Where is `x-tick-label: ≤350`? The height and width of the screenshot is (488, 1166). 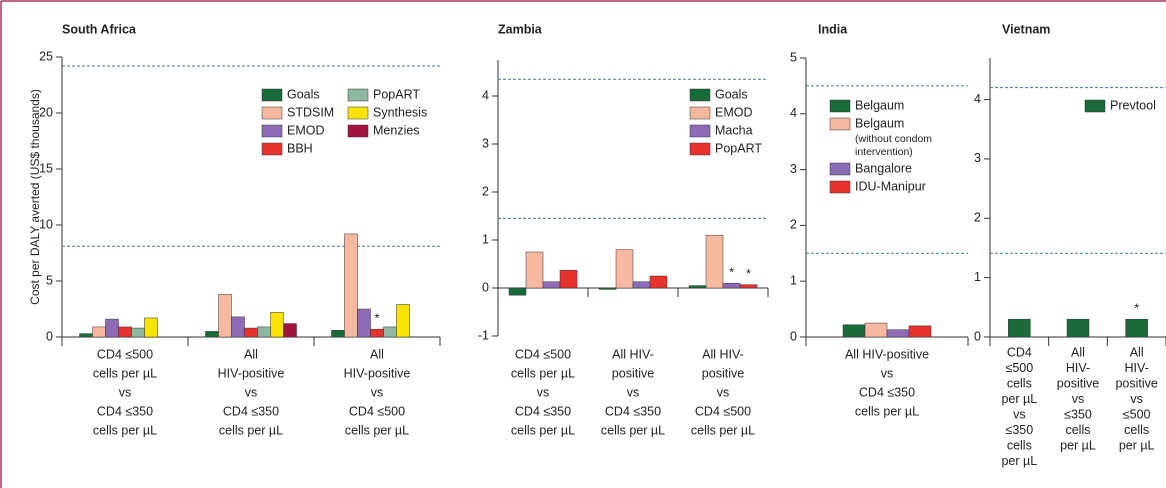 x-tick-label: ≤350 is located at coordinates (1078, 414).